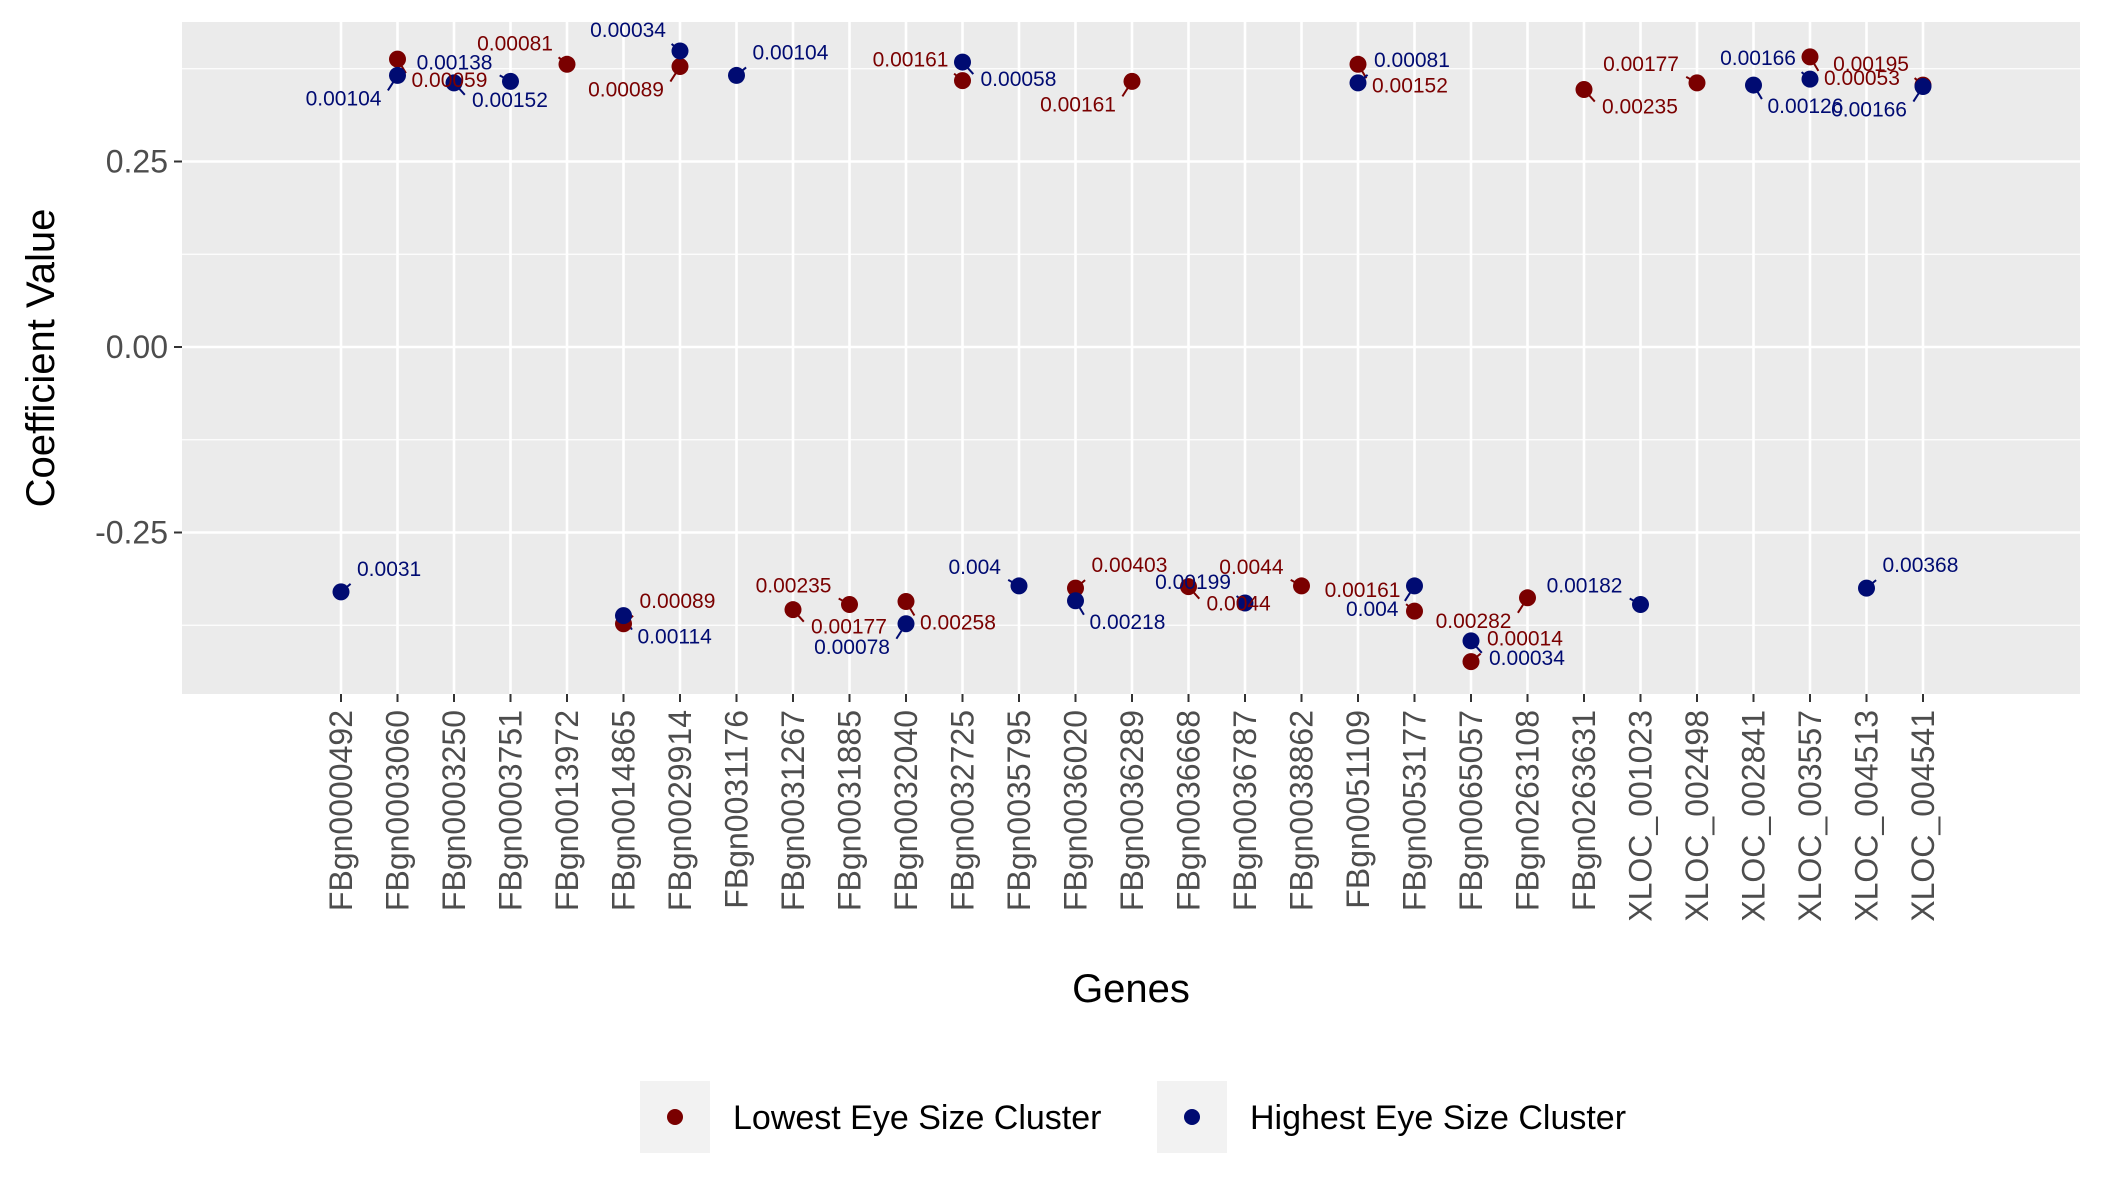  I want to click on y-tick-label: -0.25, so click(131, 533).